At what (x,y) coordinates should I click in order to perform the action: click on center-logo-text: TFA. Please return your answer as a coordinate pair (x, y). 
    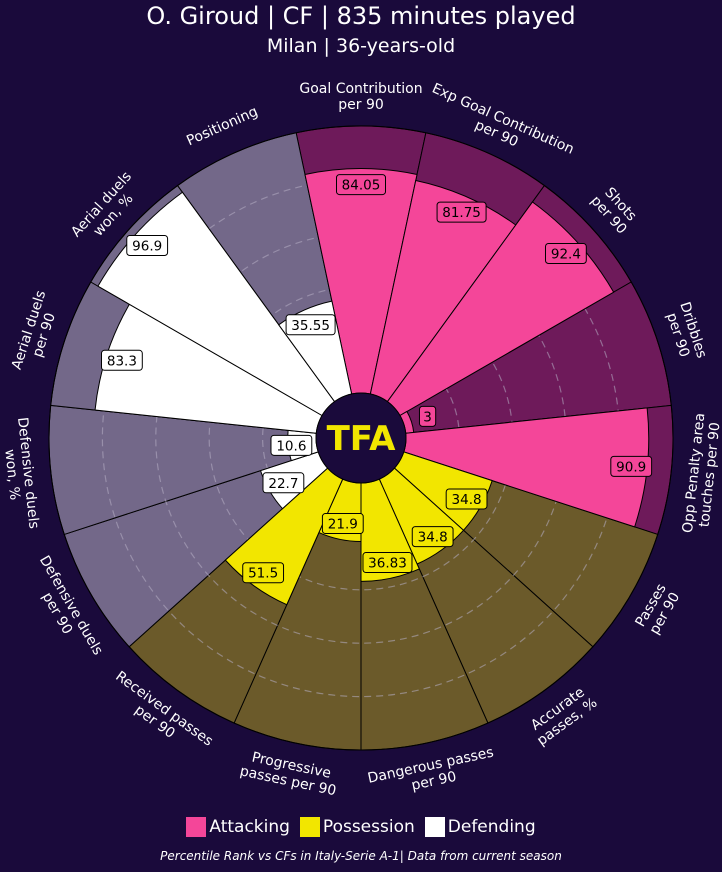
    Looking at the image, I should click on (362, 439).